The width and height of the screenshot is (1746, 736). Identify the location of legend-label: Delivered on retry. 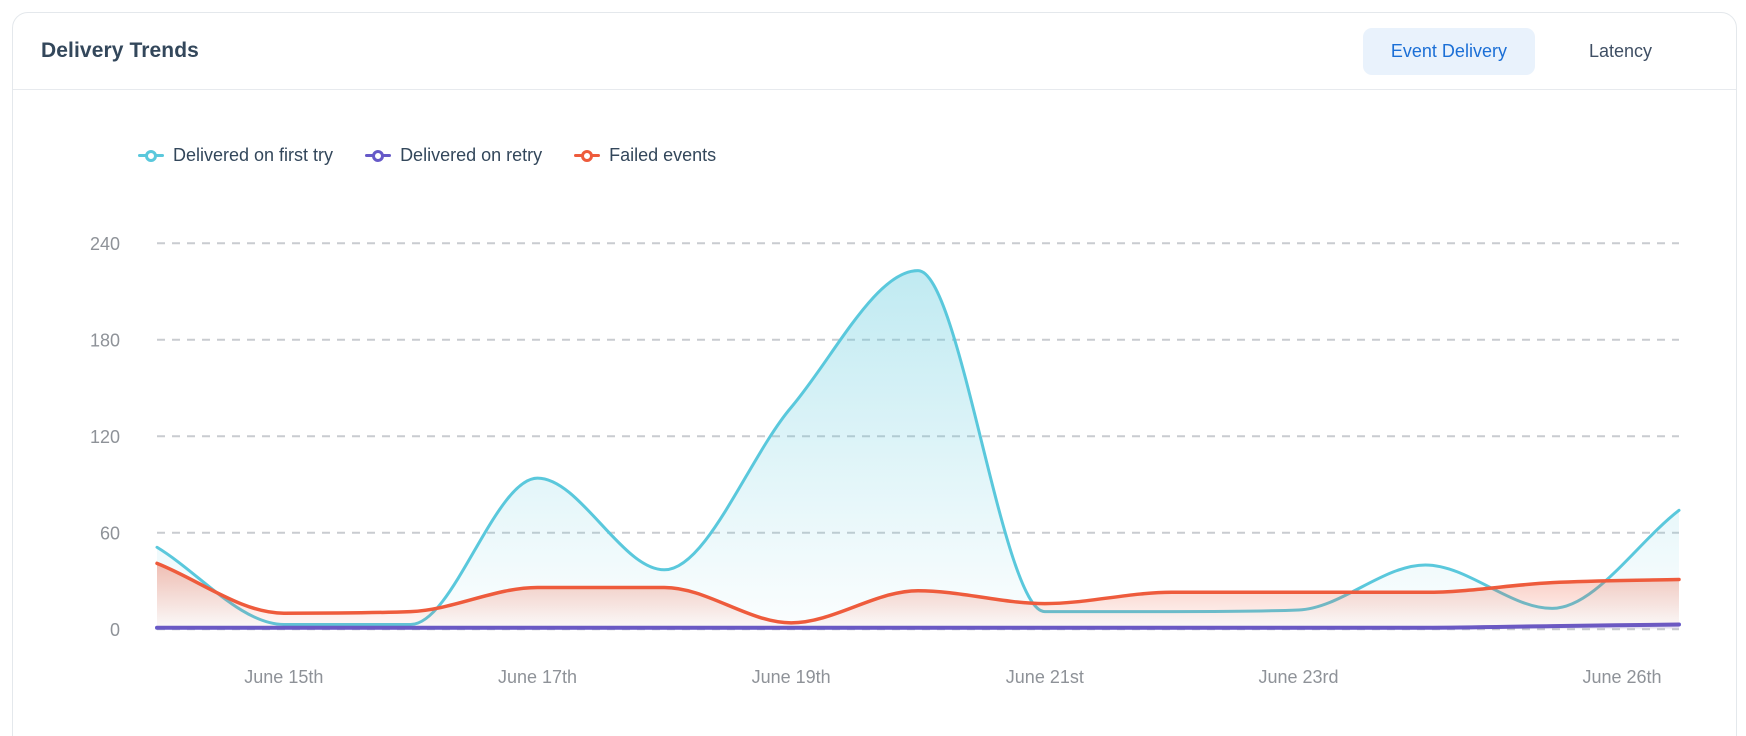
(471, 155).